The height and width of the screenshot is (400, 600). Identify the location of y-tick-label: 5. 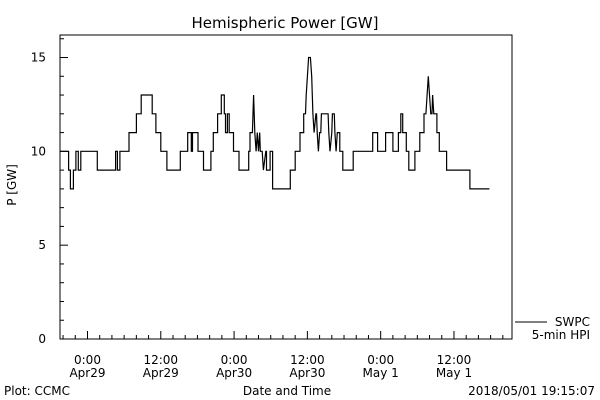
(42, 245).